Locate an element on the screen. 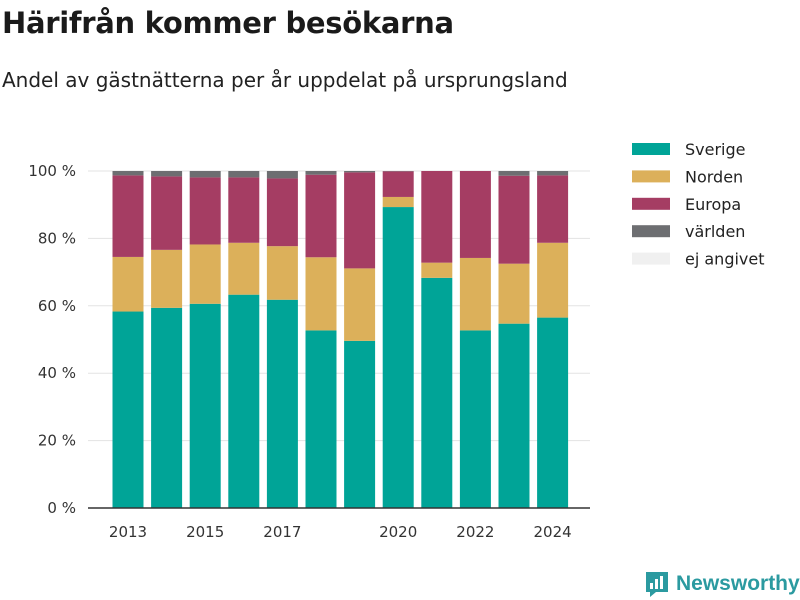 Image resolution: width=800 pixels, height=600 pixels. legend: Sverige Norden Europa världen ej angivet is located at coordinates (698, 204).